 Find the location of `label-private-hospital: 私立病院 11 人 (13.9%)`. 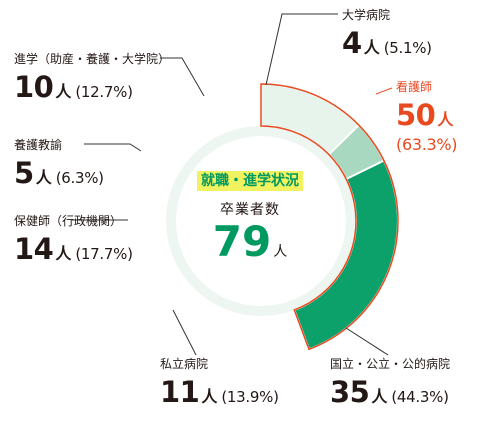

label-private-hospital: 私立病院 11 人 (13.9%) is located at coordinates (219, 384).